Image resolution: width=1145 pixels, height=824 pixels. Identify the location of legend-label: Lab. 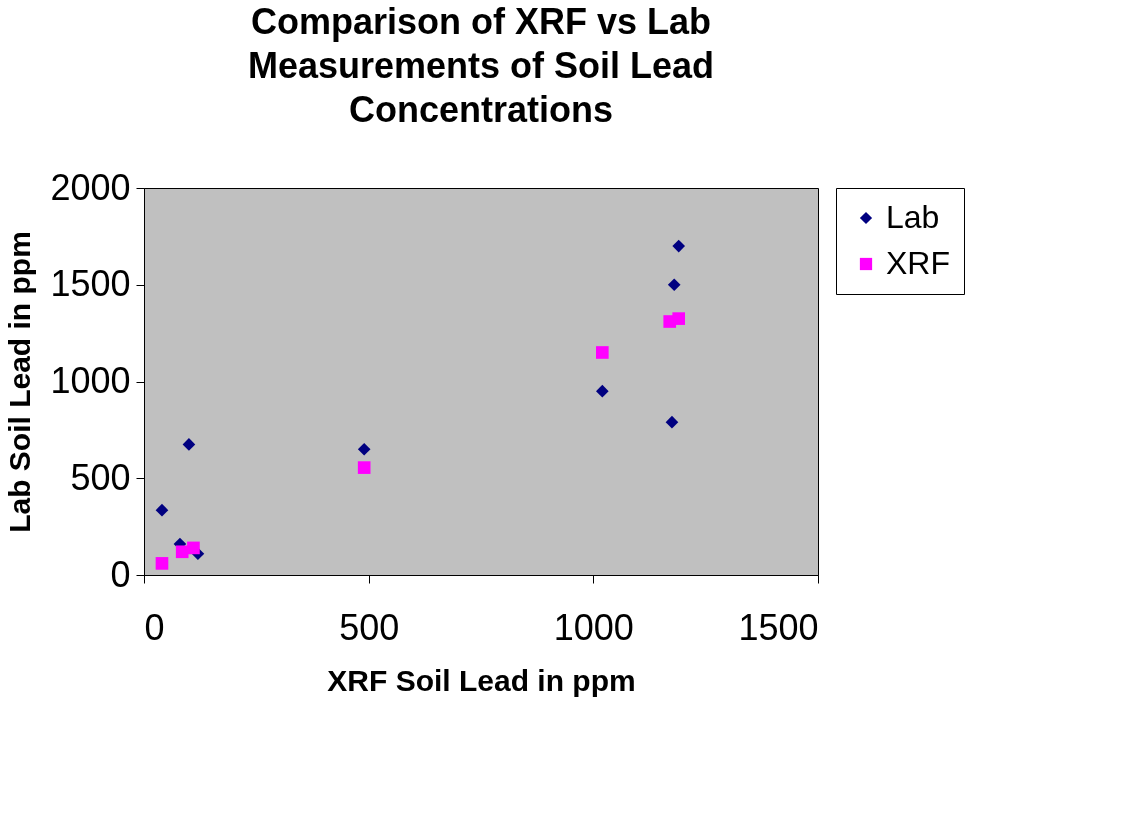
(913, 217).